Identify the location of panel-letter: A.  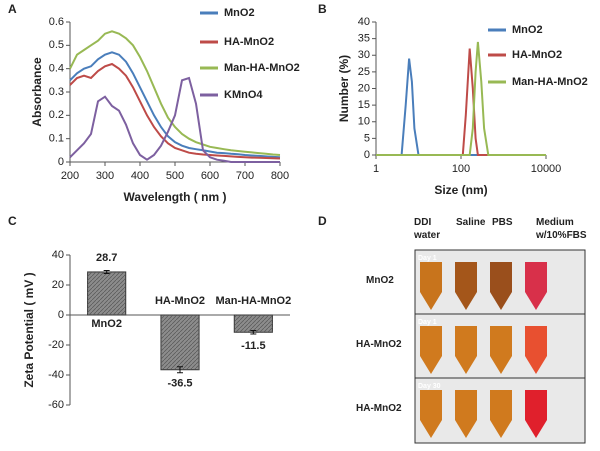
(12, 9).